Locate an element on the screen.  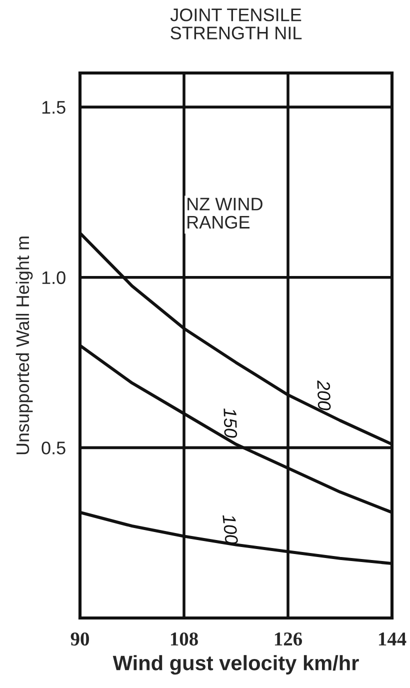
text: 200 is located at coordinates (324, 395).